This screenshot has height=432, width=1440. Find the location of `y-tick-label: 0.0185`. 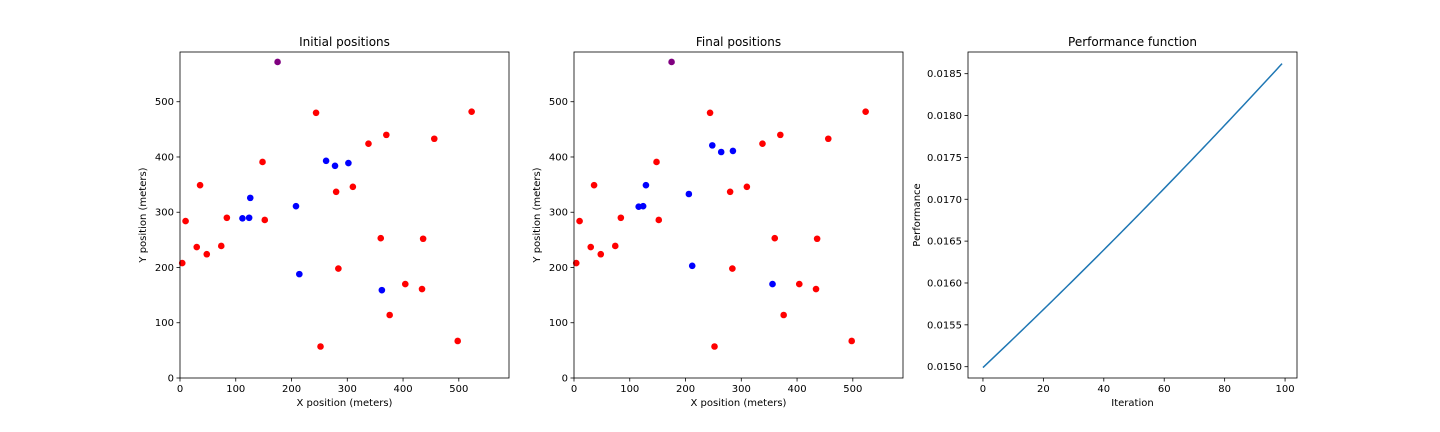

y-tick-label: 0.0185 is located at coordinates (944, 74).